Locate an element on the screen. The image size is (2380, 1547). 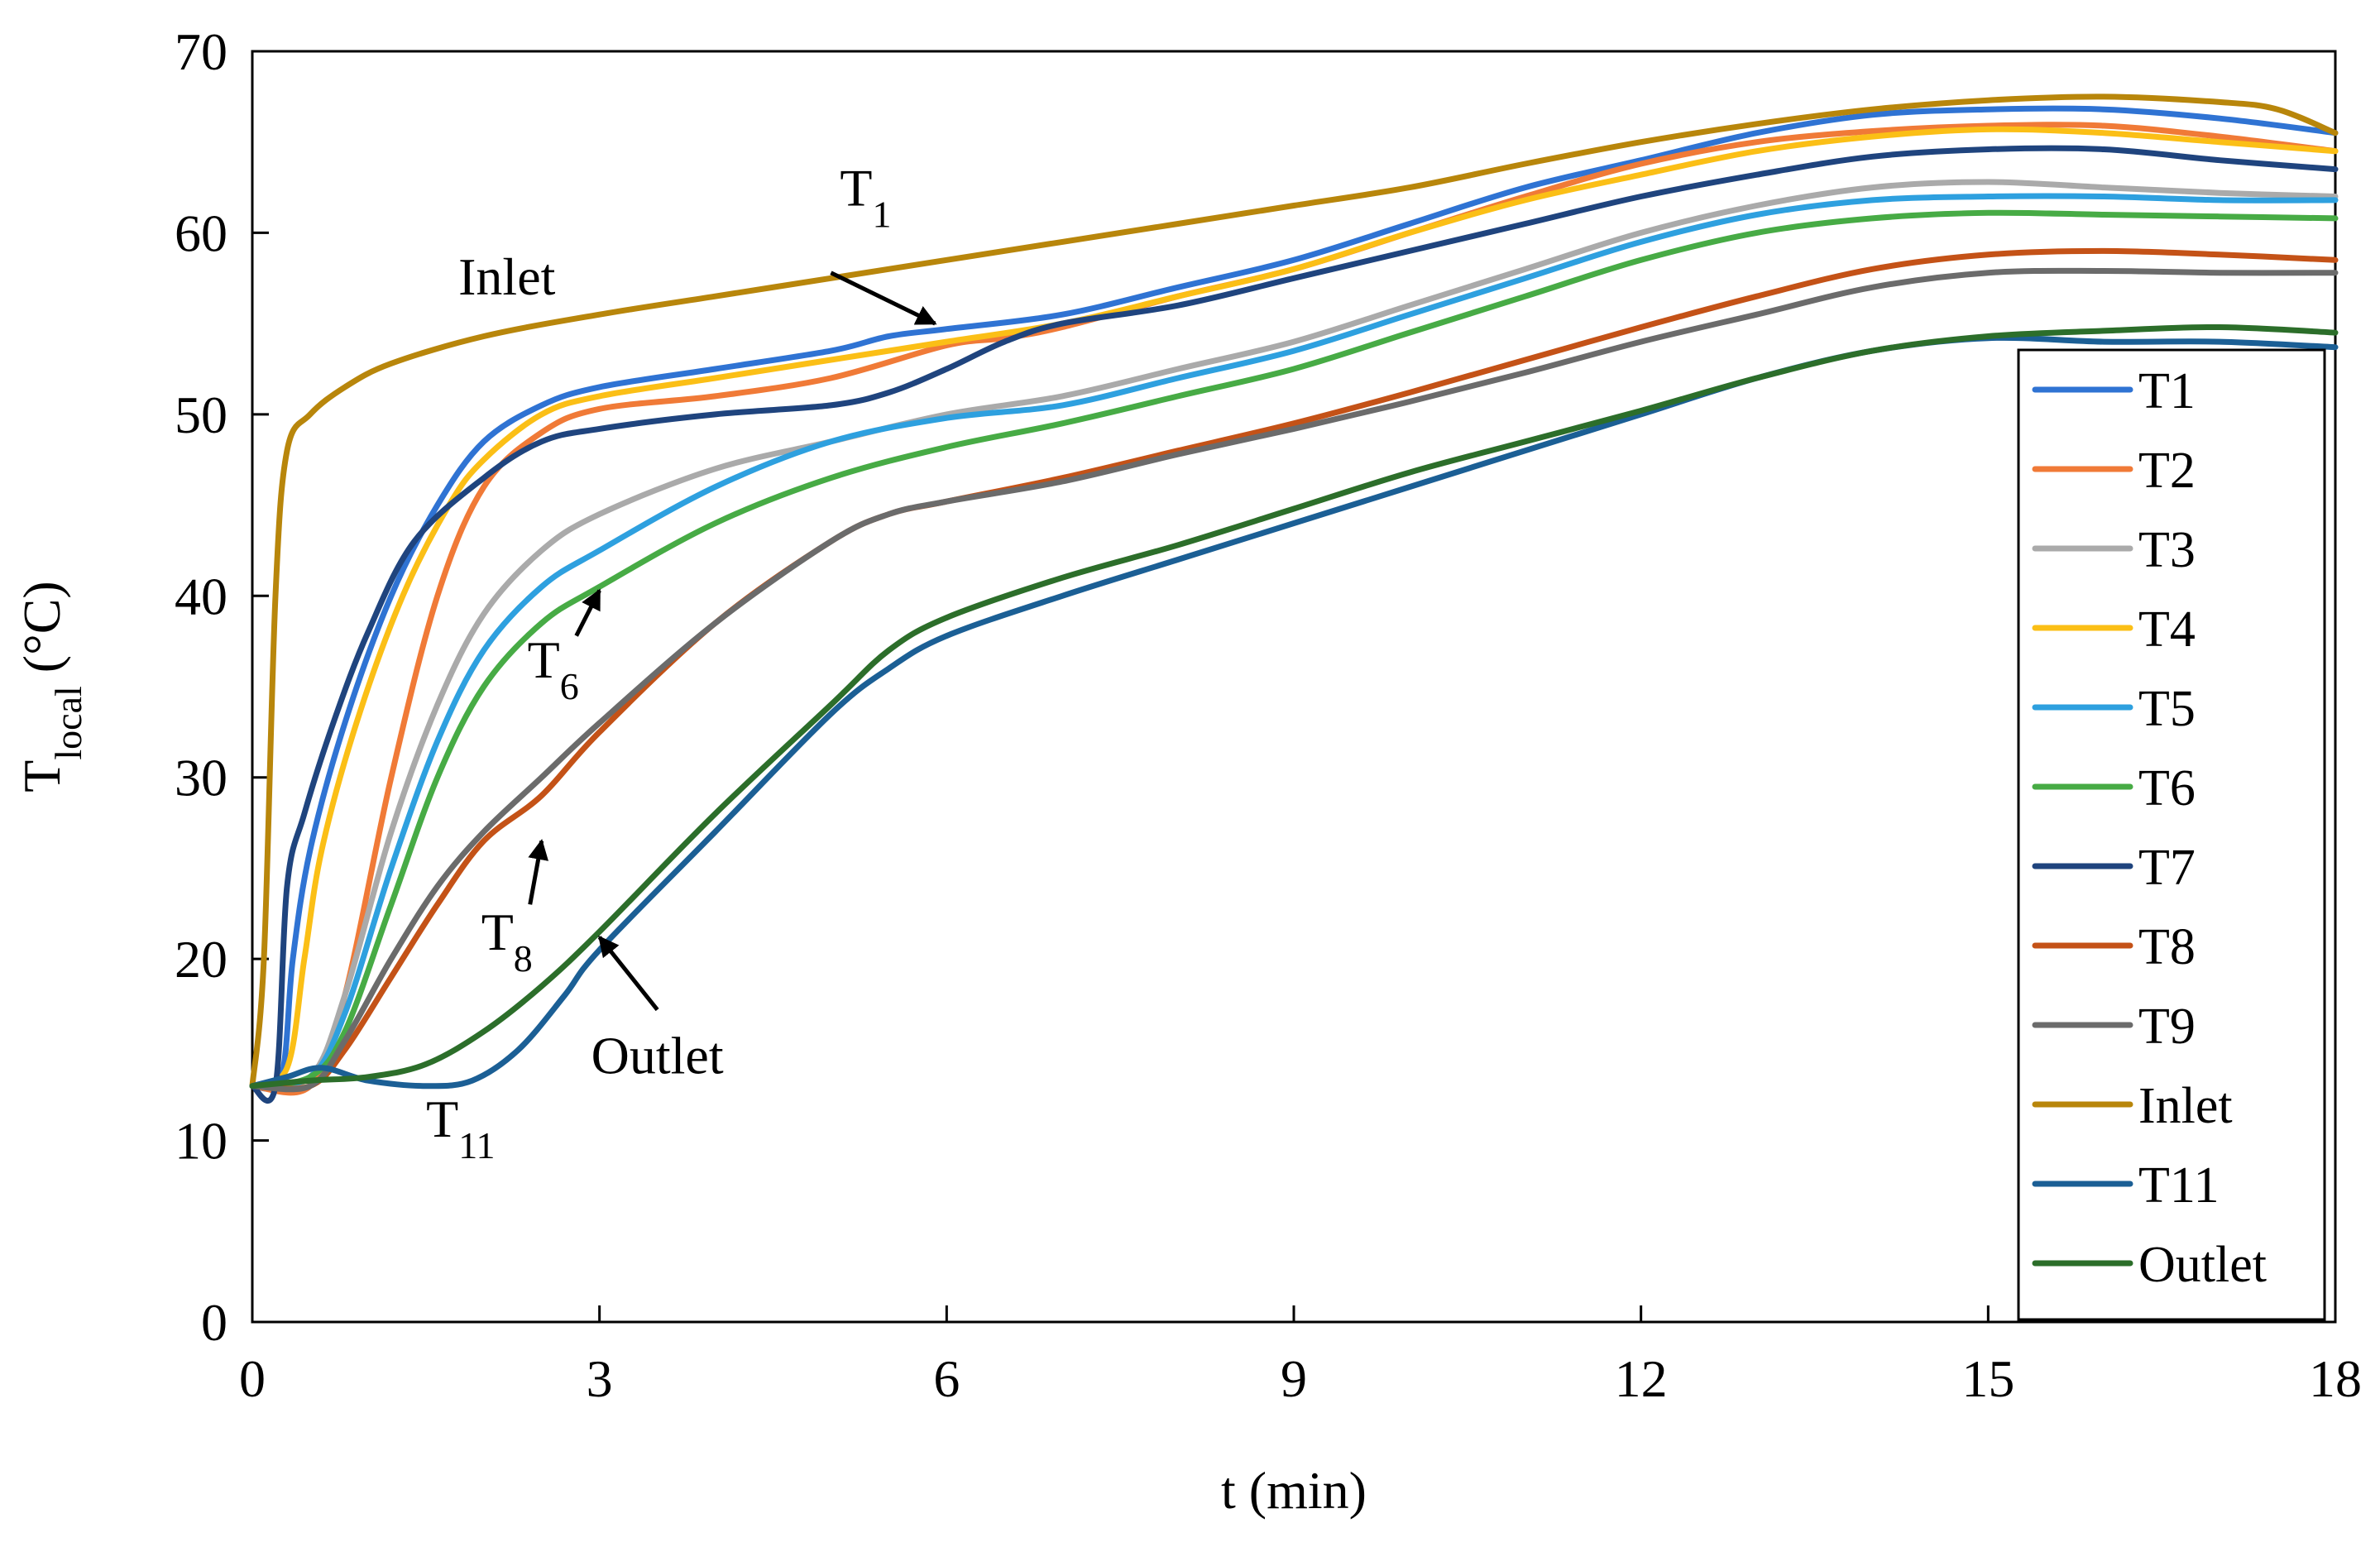
annotation-label: Outlet is located at coordinates (657, 1055).